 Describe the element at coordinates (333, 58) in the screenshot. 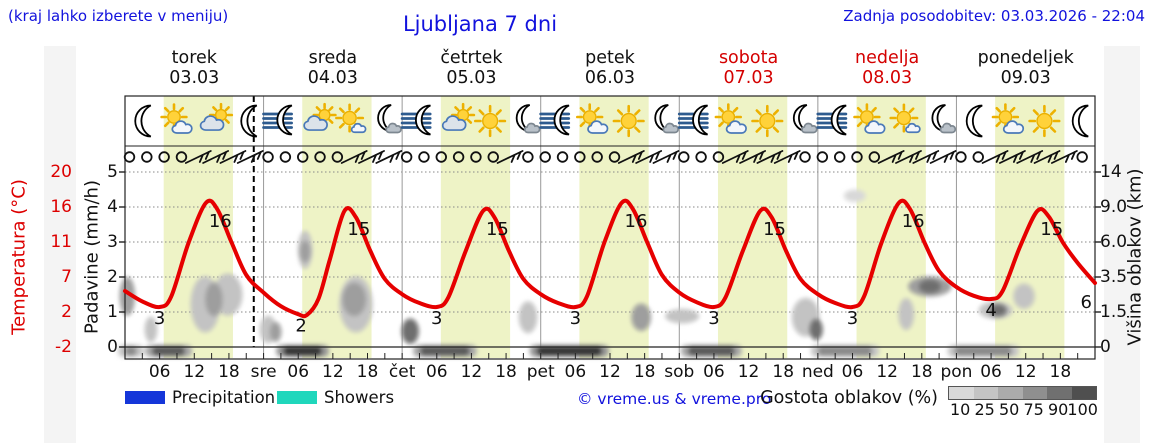

I see `day-name: sreda` at that location.